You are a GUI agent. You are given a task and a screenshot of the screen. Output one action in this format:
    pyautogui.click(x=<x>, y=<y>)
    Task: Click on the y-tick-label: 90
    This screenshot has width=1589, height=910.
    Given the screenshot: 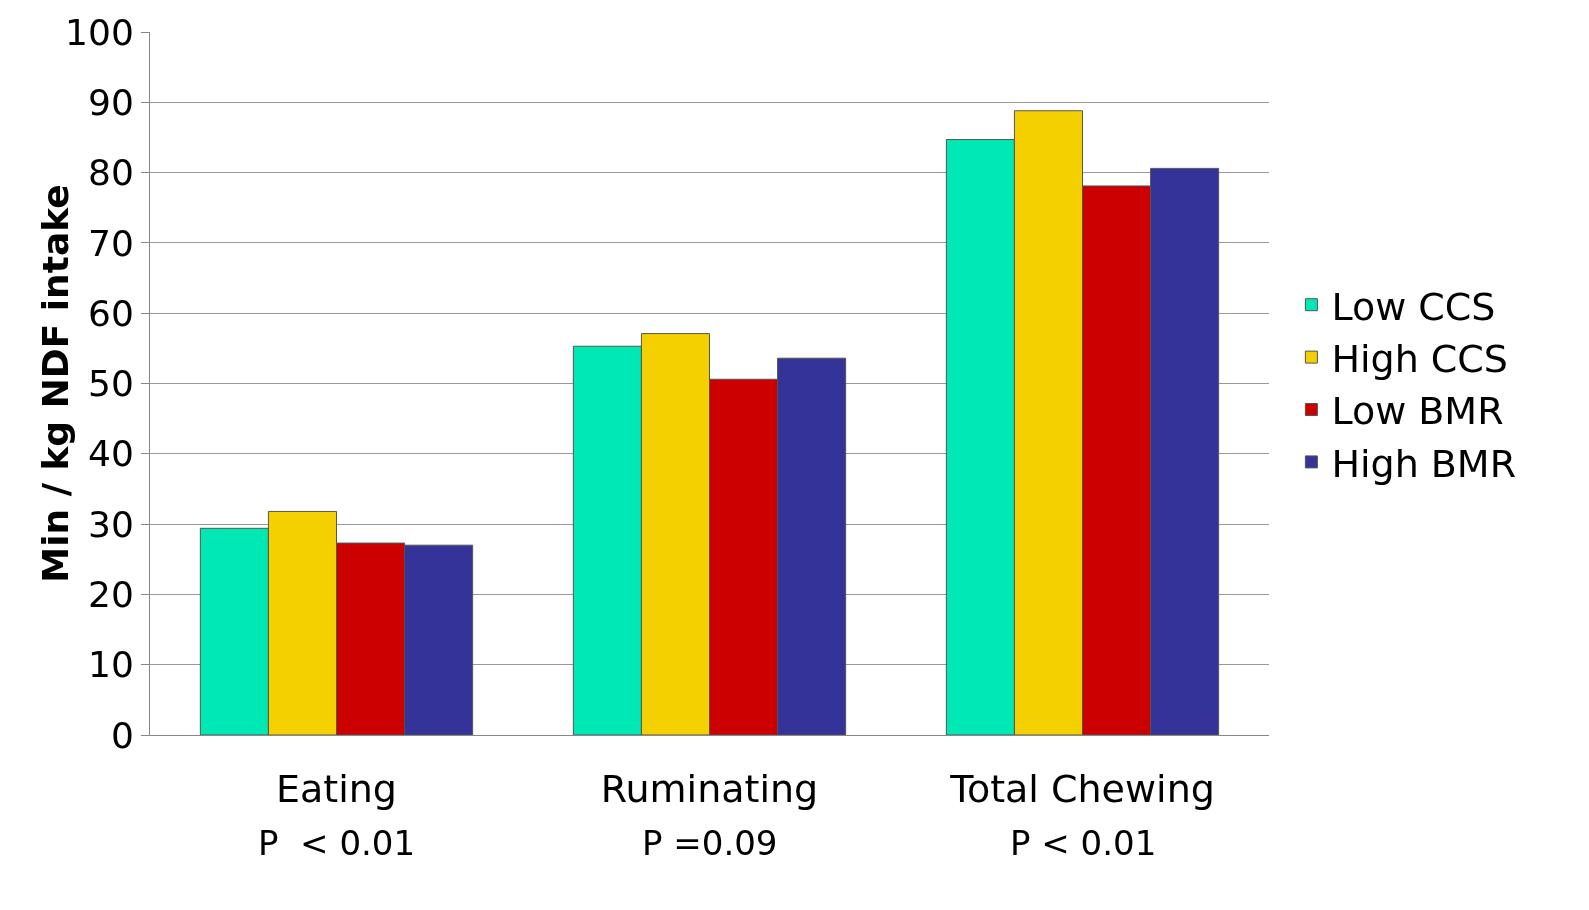 What is the action you would take?
    pyautogui.click(x=110, y=102)
    